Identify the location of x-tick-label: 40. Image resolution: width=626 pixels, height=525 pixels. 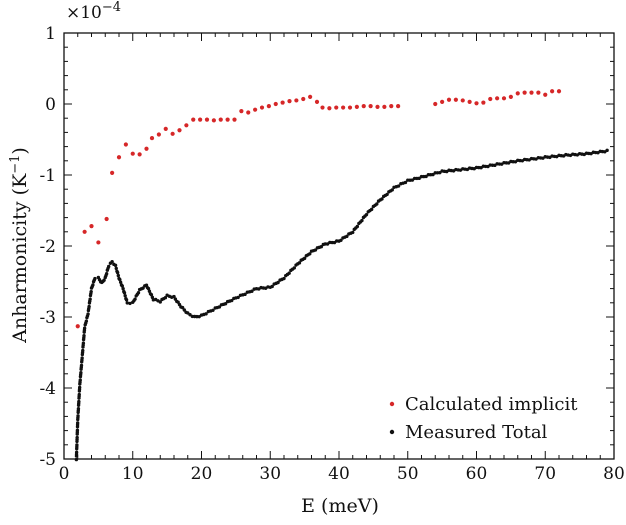
(339, 474).